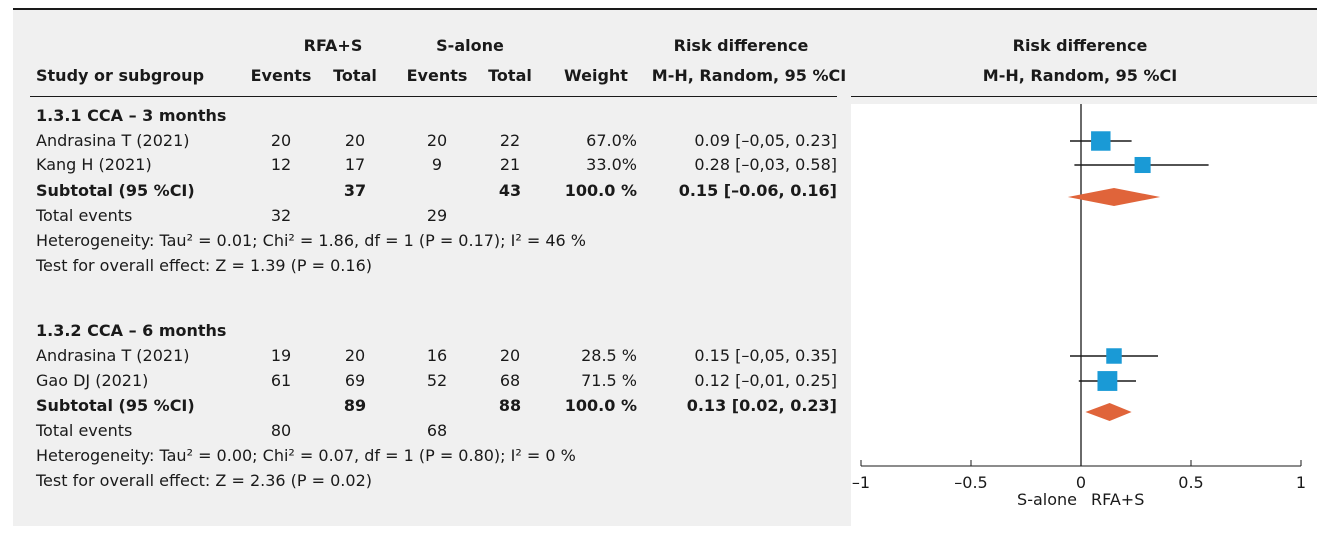 The height and width of the screenshot is (541, 1332). I want to click on ci-cell: 0.15 [–0,05, 0.35], so click(765, 355).